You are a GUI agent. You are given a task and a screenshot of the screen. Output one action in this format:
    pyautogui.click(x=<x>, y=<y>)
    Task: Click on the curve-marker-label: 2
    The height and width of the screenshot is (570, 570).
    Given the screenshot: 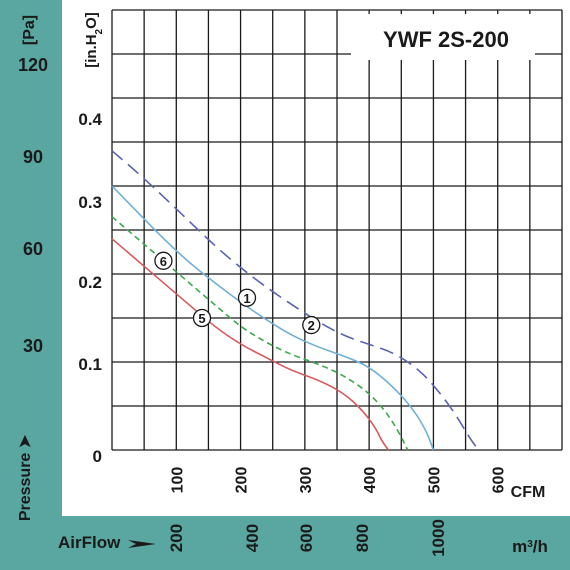 What is the action you would take?
    pyautogui.click(x=311, y=325)
    